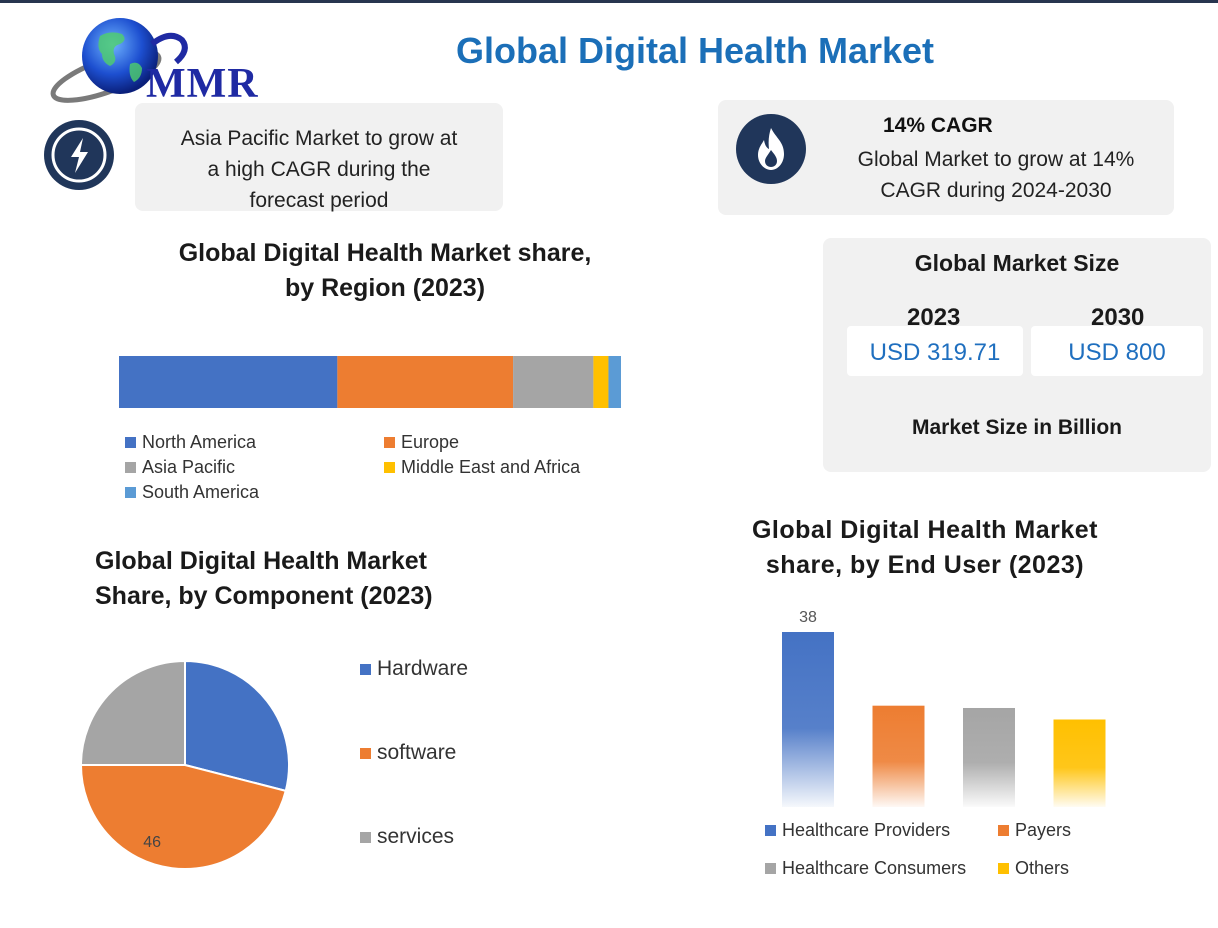  What do you see at coordinates (319, 200) in the screenshot?
I see `info-line: forecast period` at bounding box center [319, 200].